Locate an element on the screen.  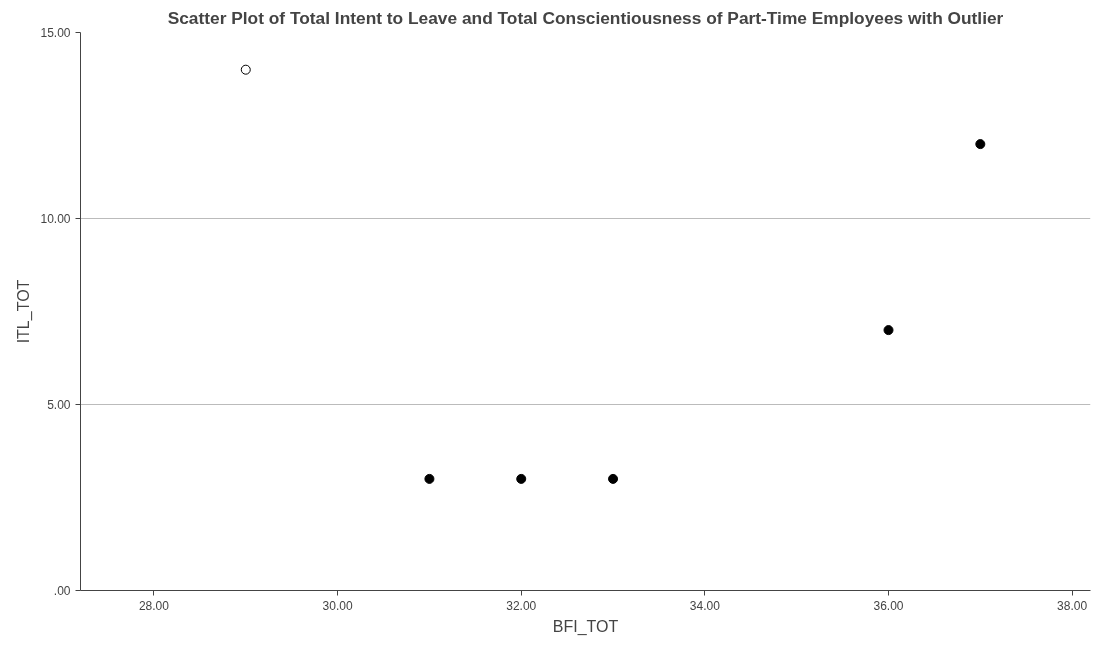
y-tick-label: 10.00 is located at coordinates (55, 219).